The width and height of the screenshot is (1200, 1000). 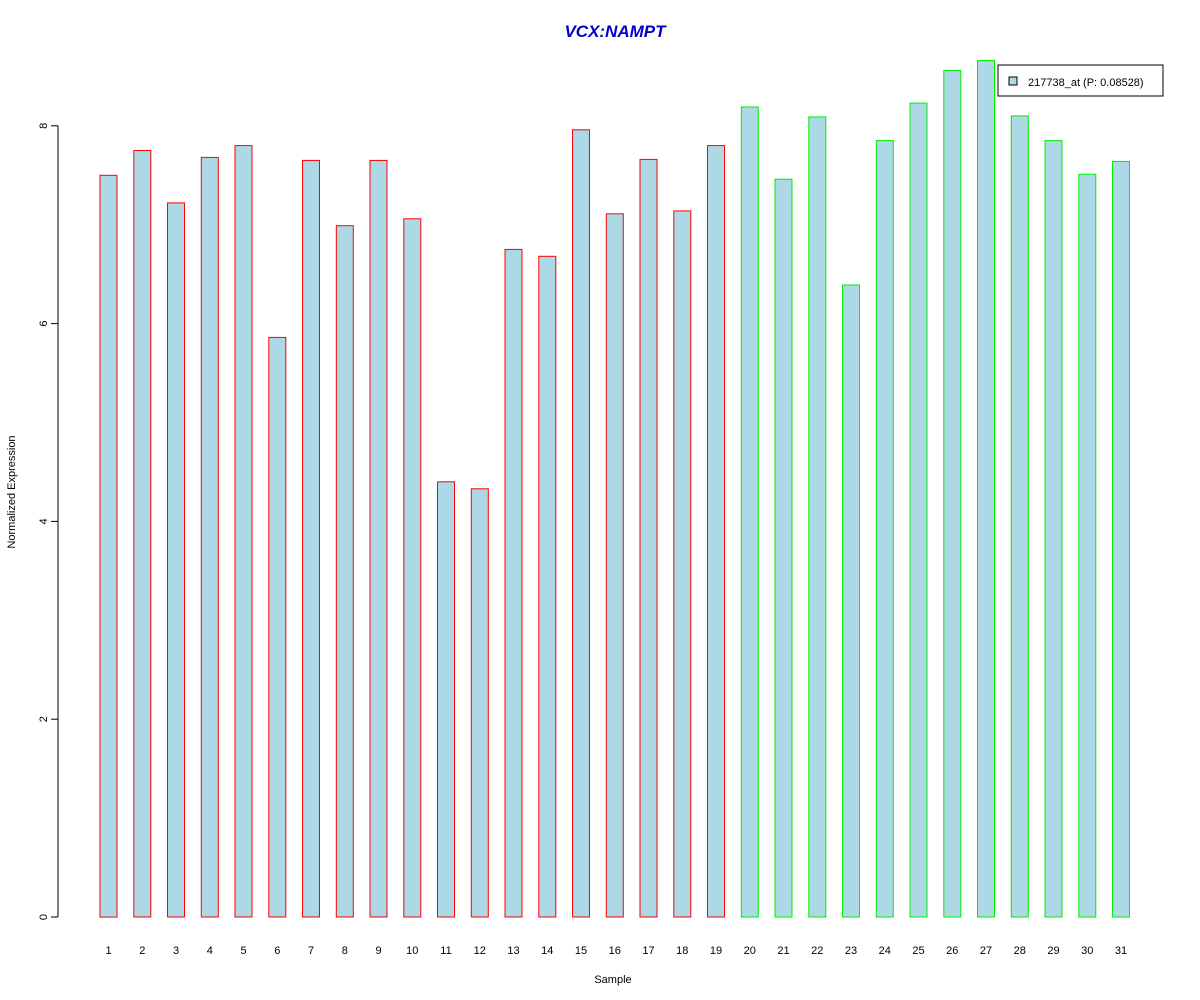 I want to click on x-tick-label: 4, so click(x=210, y=951).